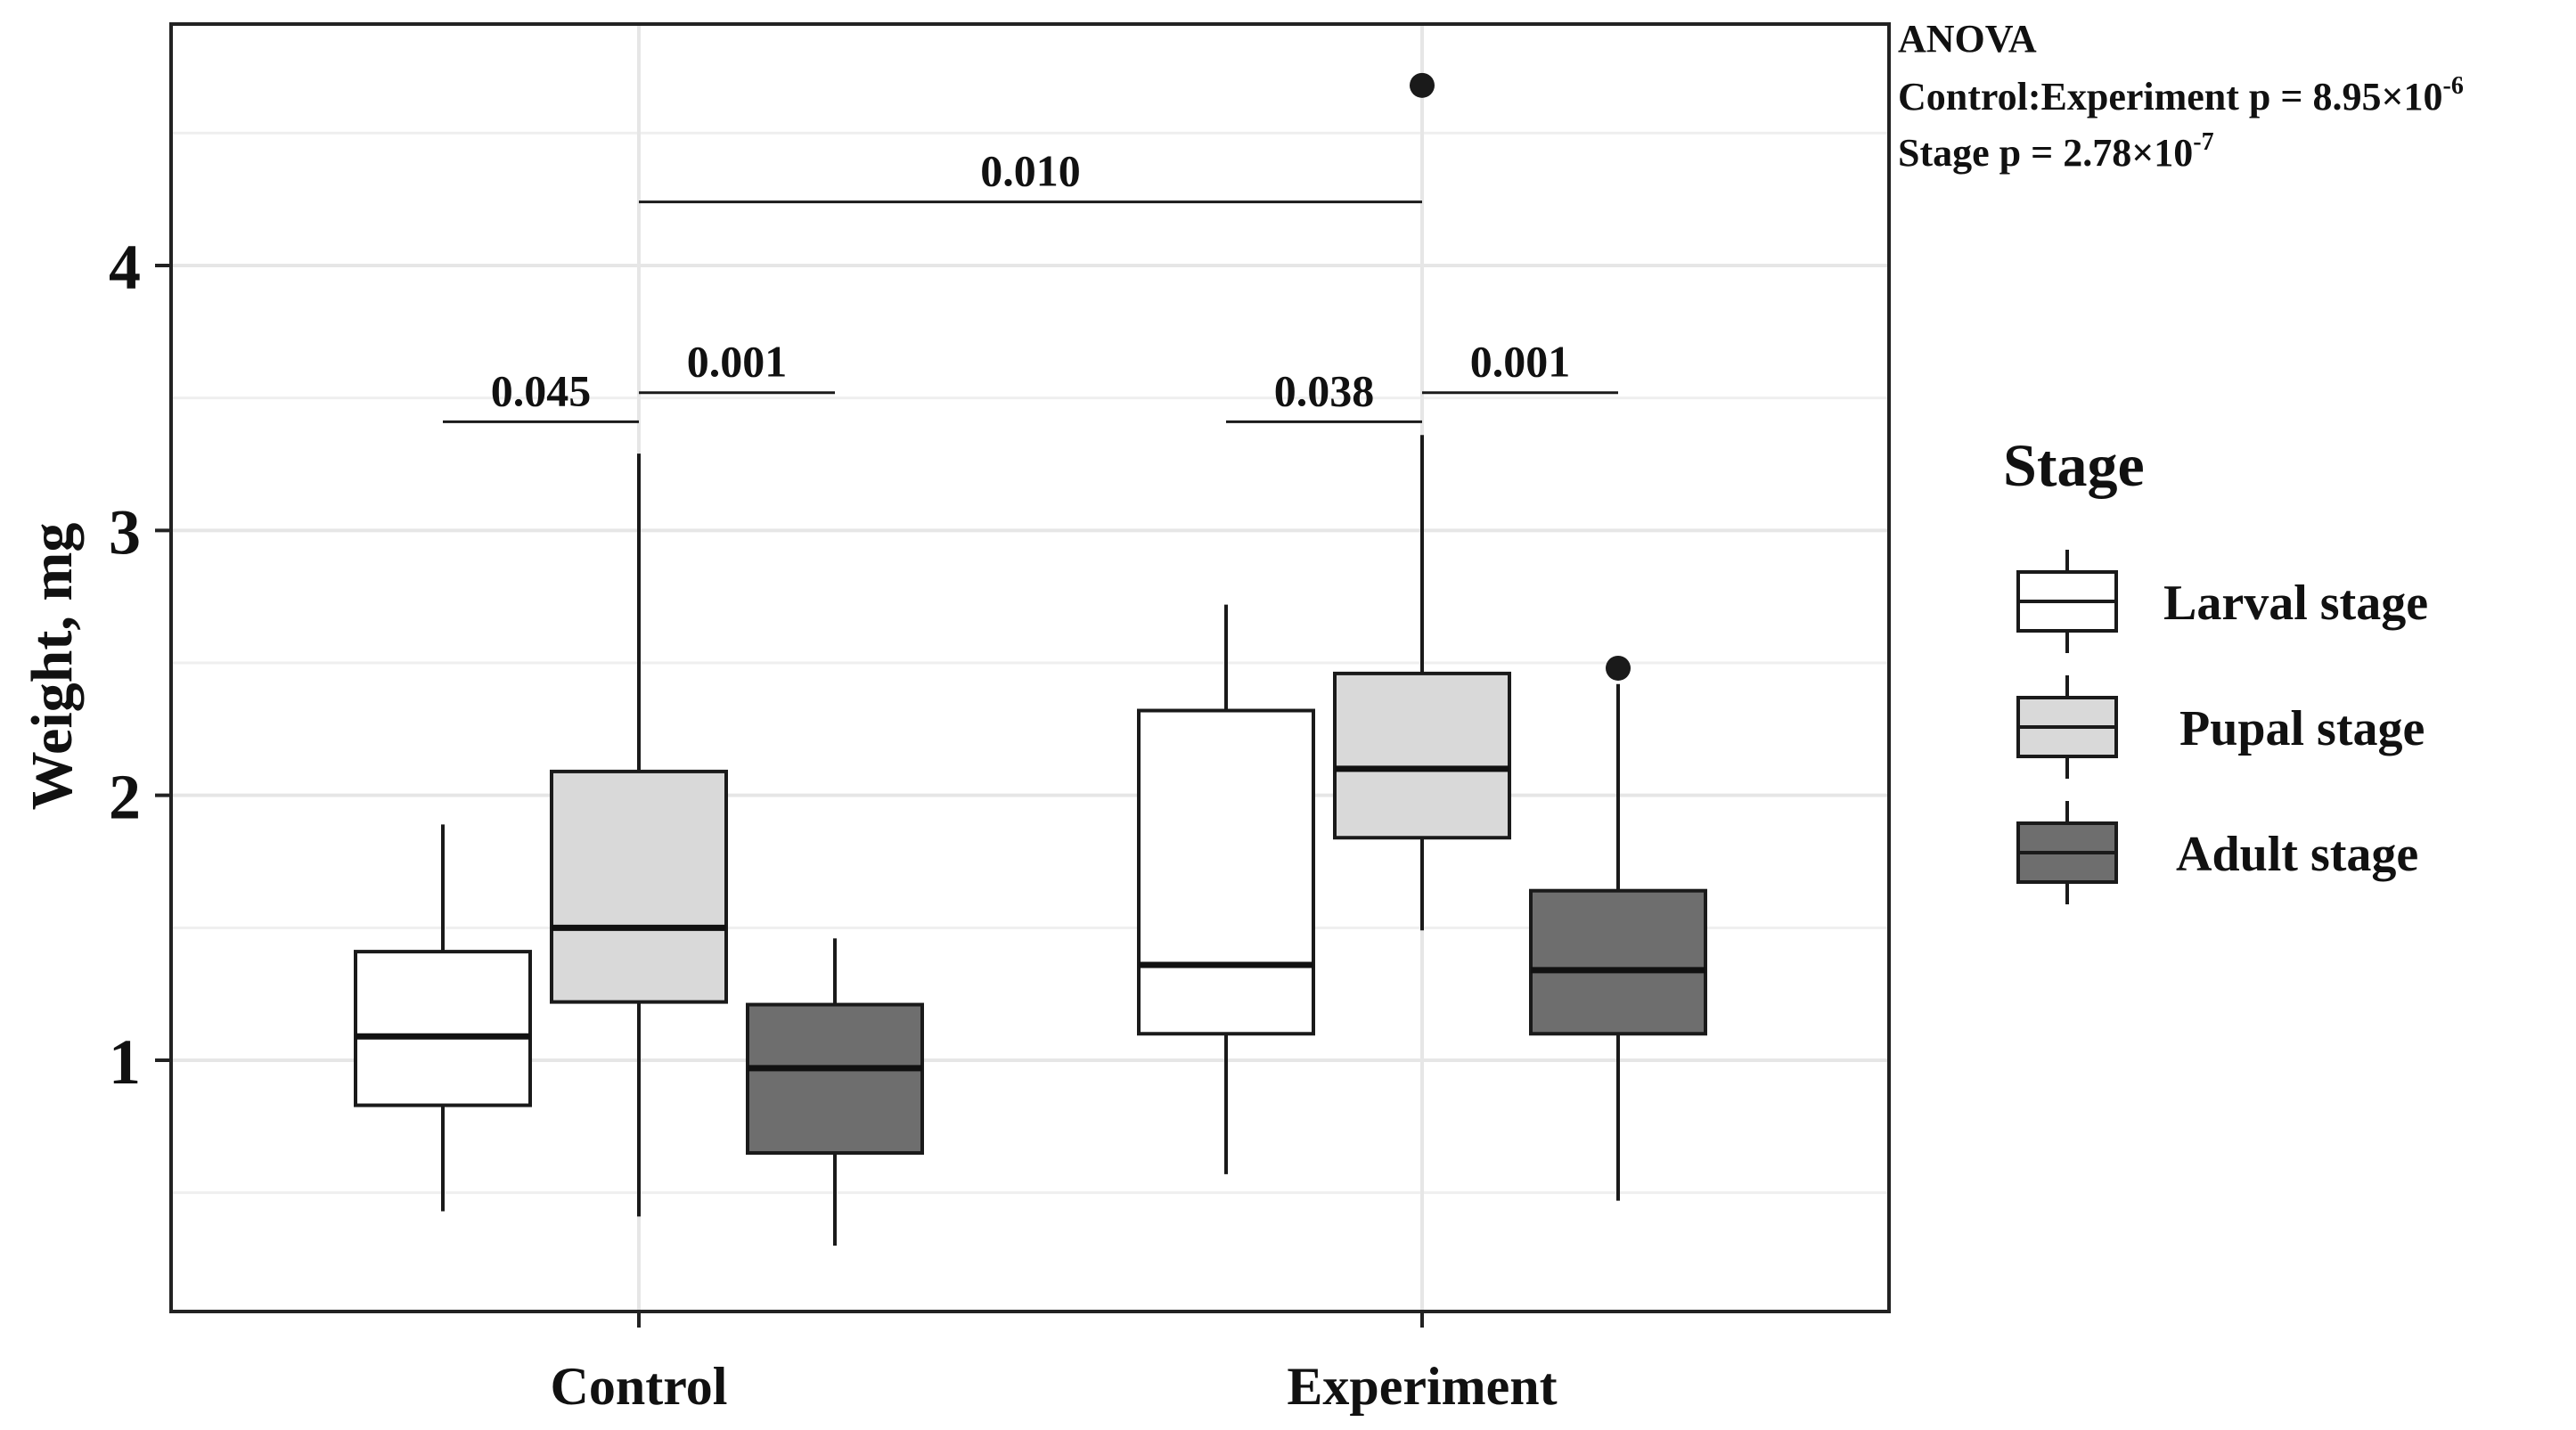 This screenshot has height=1430, width=2576. Describe the element at coordinates (639, 1386) in the screenshot. I see `x-tick-label: Control` at that location.